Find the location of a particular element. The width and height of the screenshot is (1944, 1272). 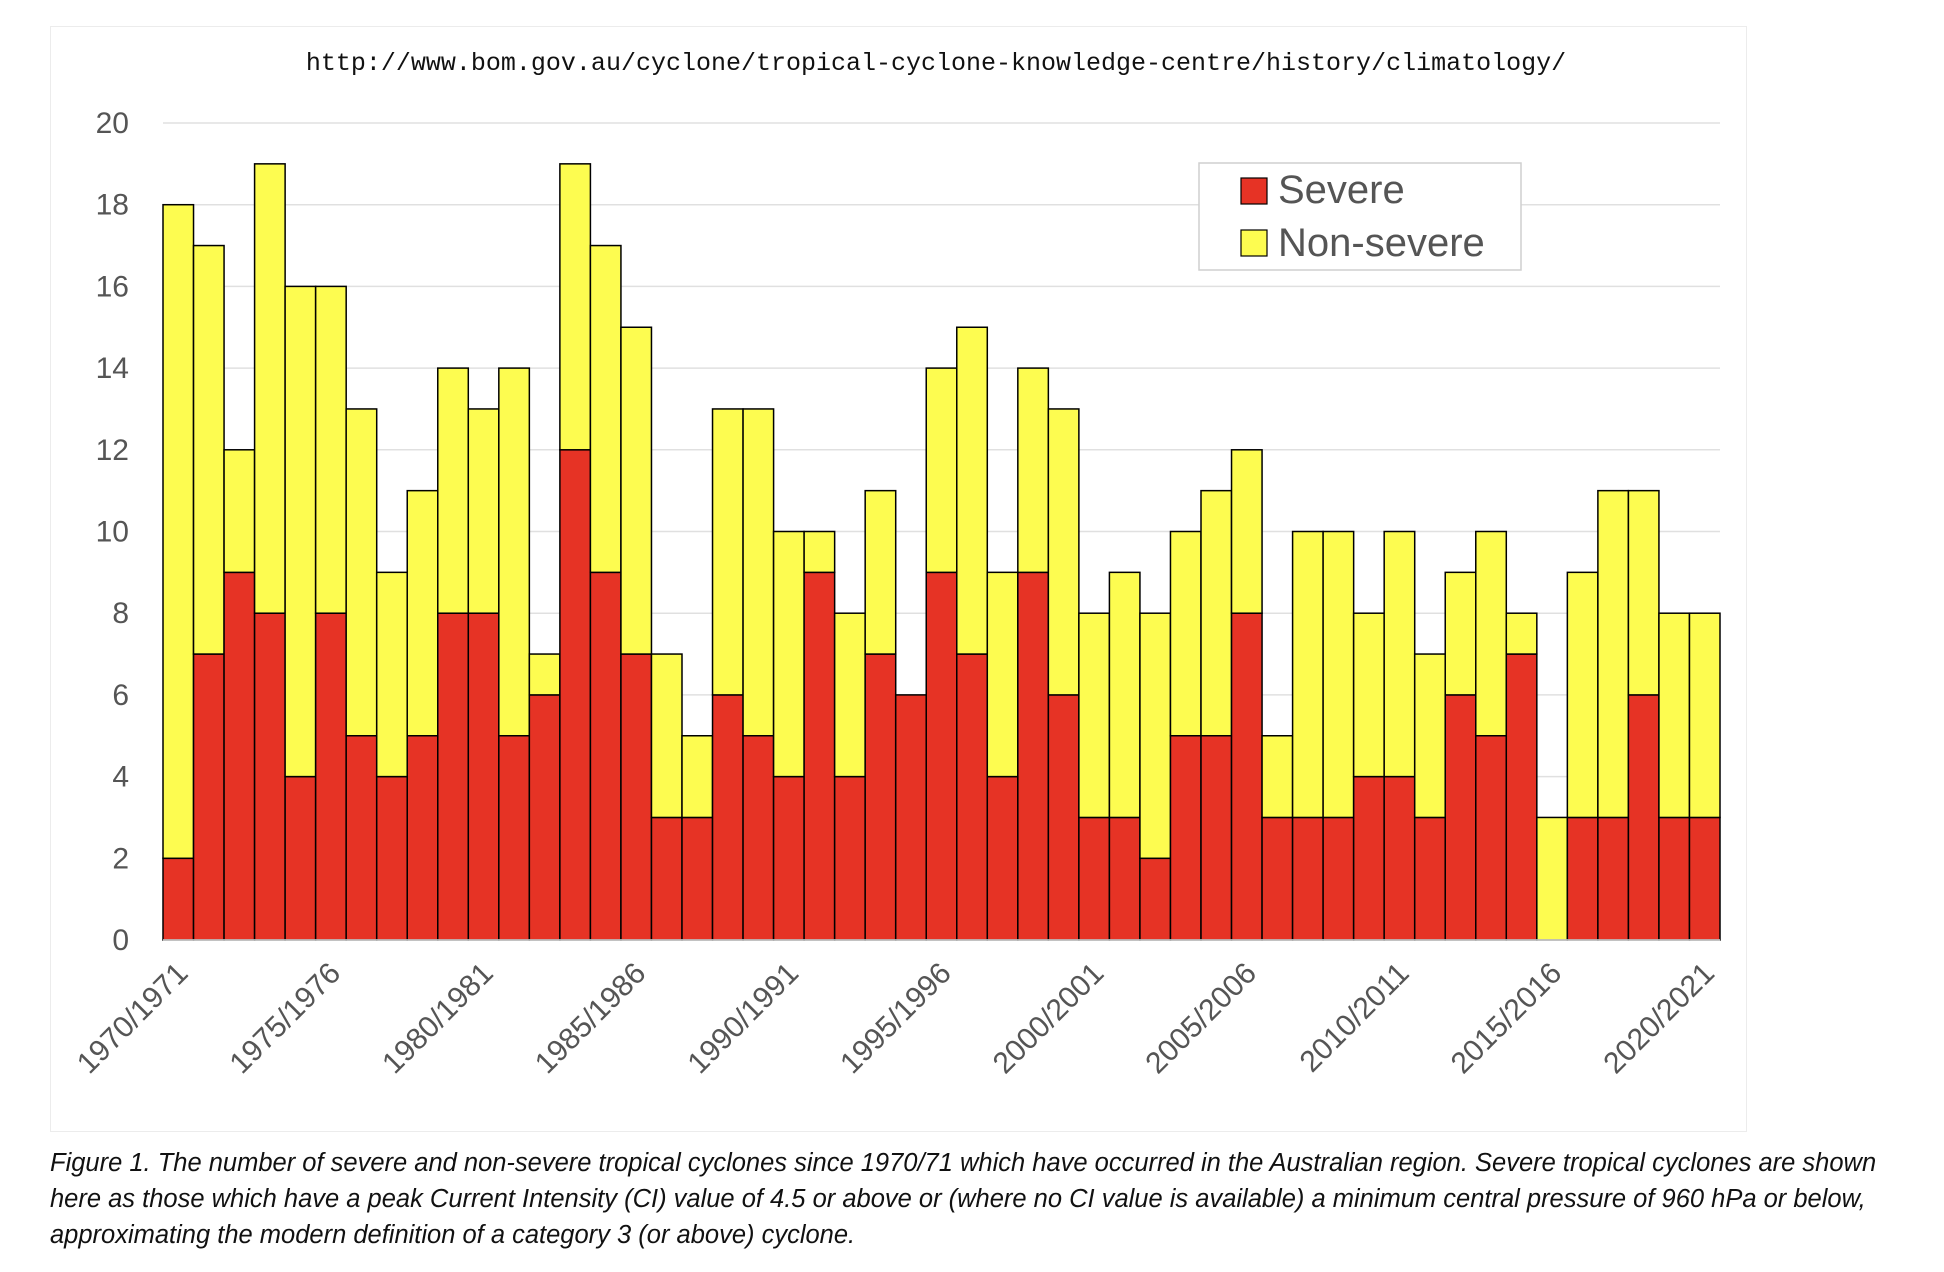

bar-non-severe-2007-2008 is located at coordinates (1307, 674).